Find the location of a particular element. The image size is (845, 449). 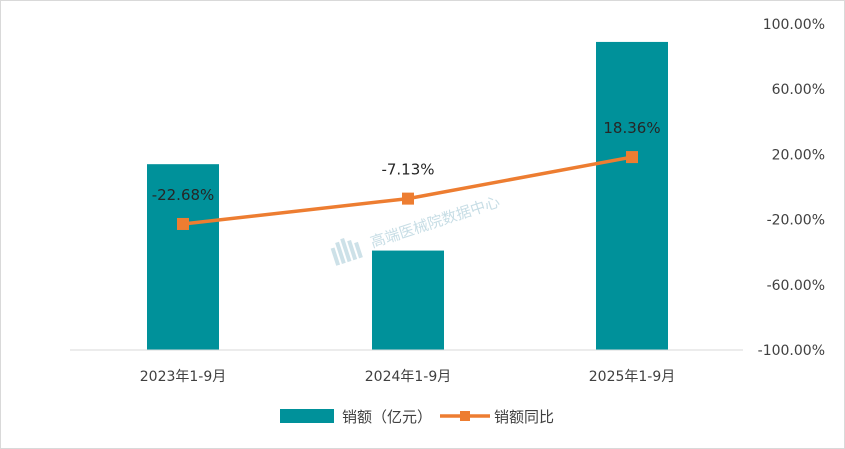

y2-tick-label: 100.00% is located at coordinates (794, 25).